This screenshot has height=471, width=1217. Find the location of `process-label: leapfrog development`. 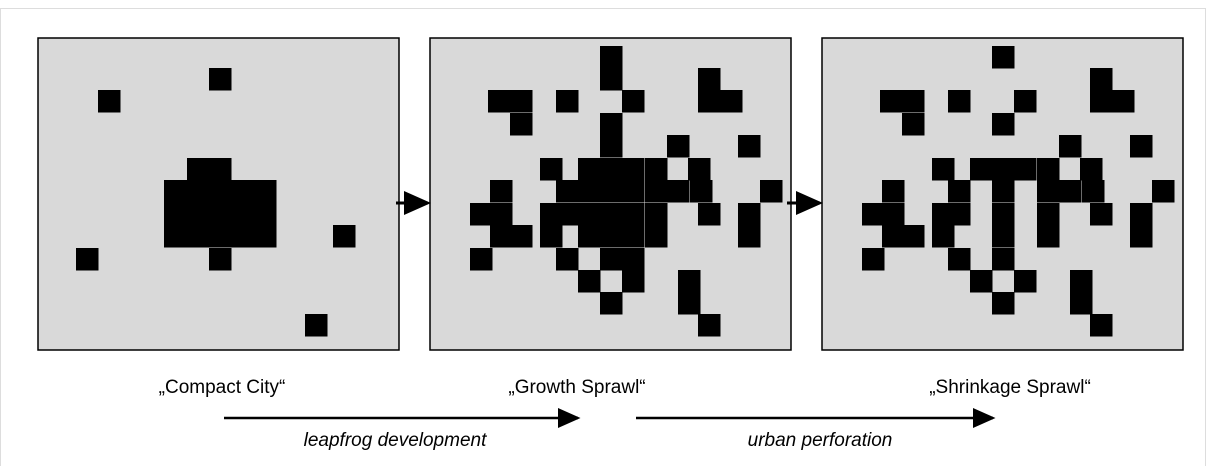

process-label: leapfrog development is located at coordinates (395, 440).